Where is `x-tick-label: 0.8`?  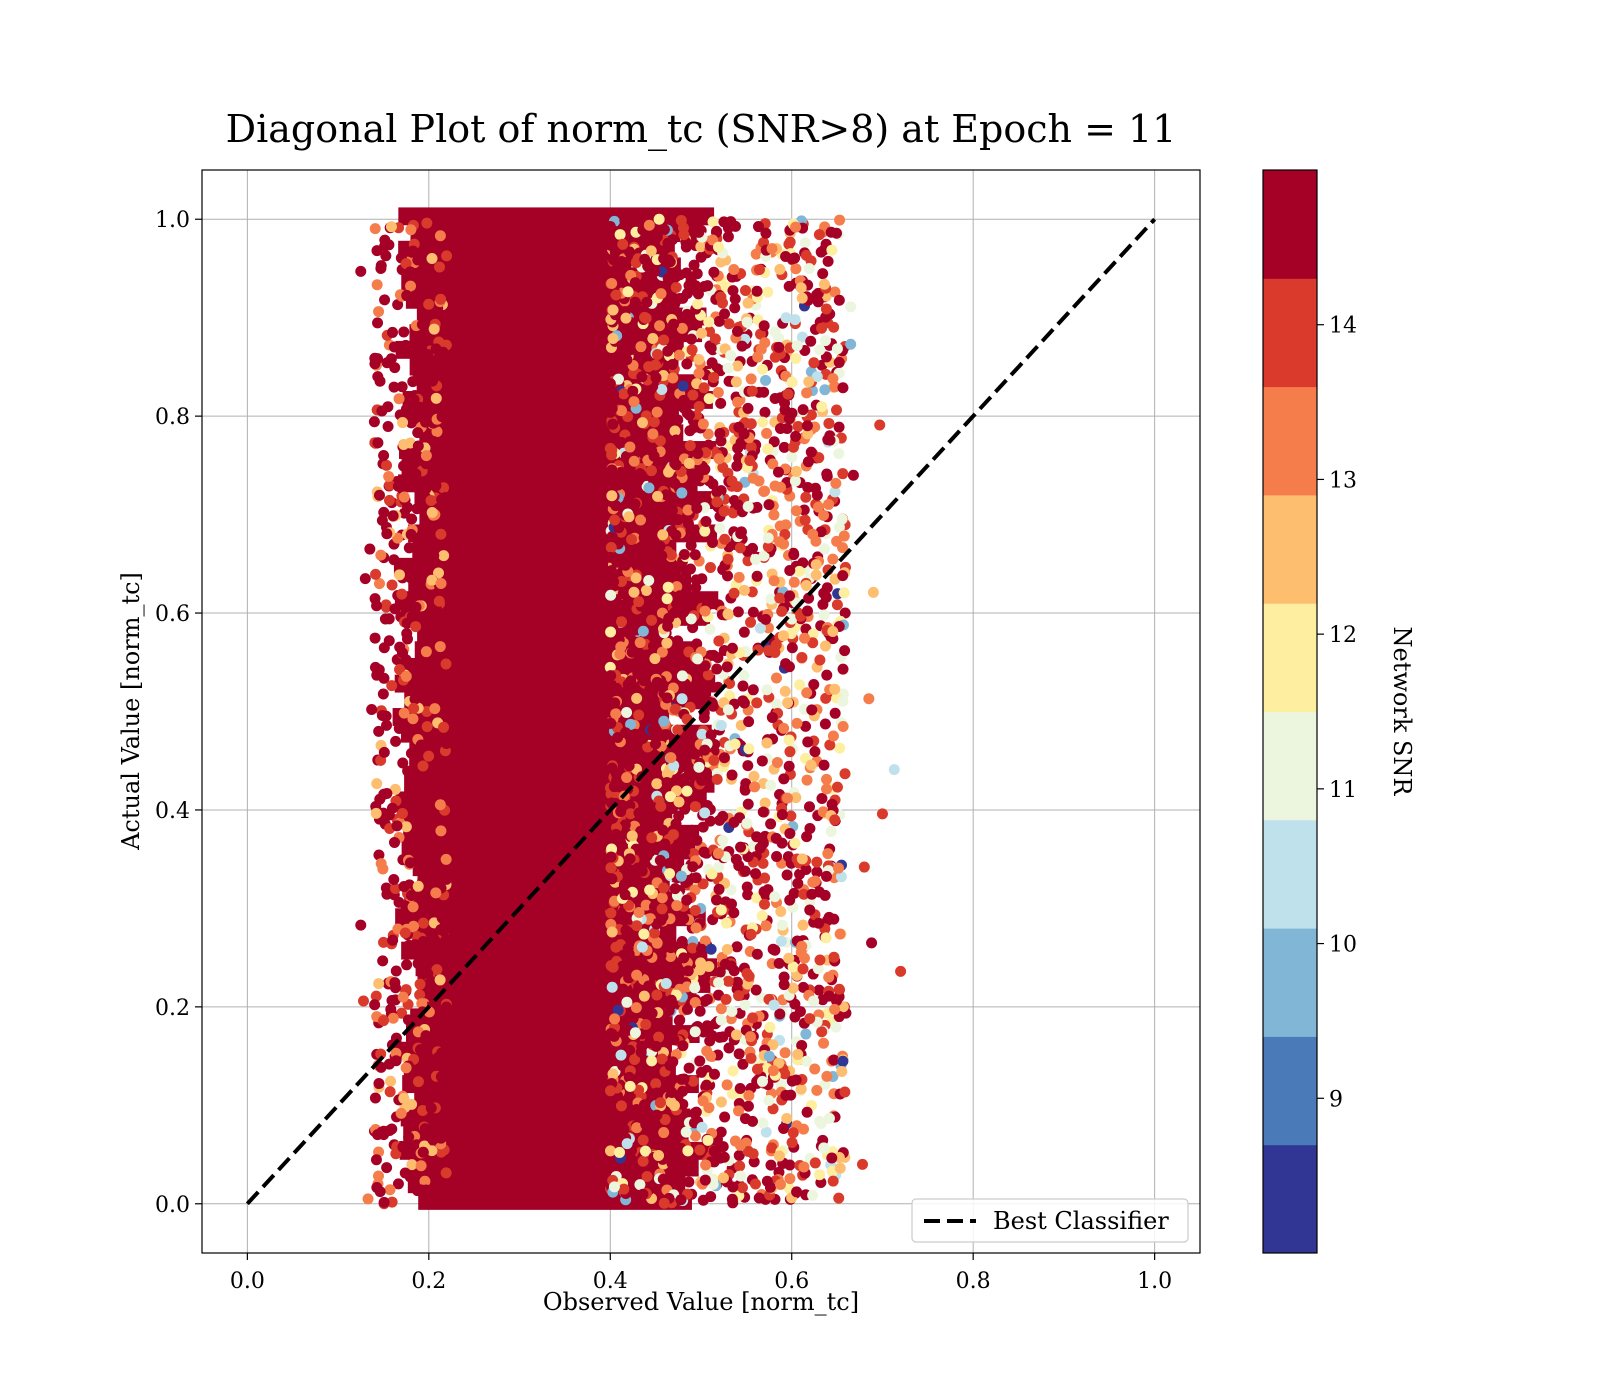 x-tick-label: 0.8 is located at coordinates (973, 1281).